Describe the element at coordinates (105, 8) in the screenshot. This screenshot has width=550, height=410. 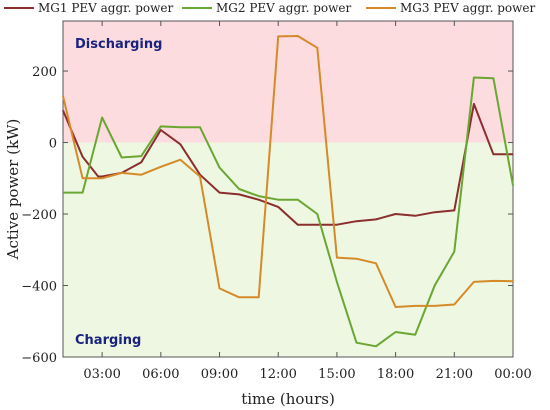
I see `legend-label-1: MG1 PEV aggr. power` at that location.